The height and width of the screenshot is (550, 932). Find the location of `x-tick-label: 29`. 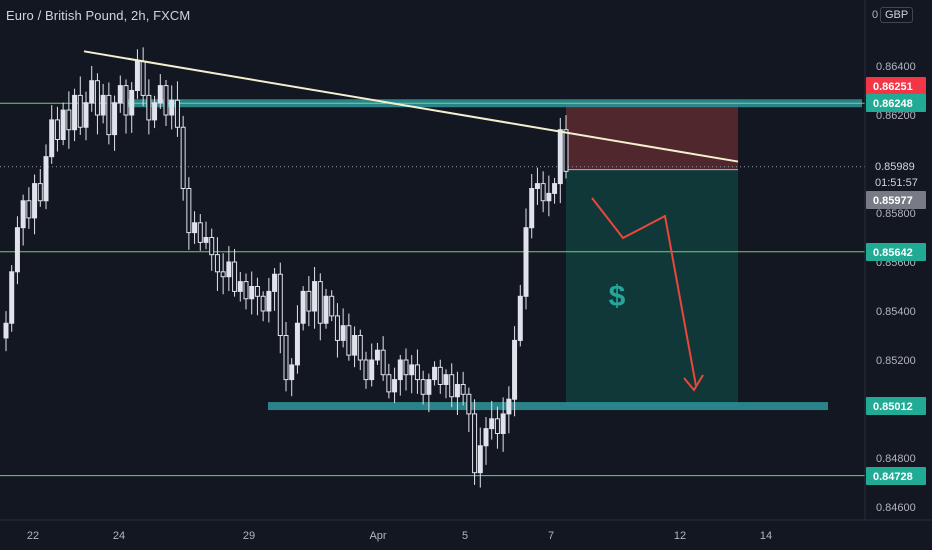

x-tick-label: 29 is located at coordinates (249, 536).